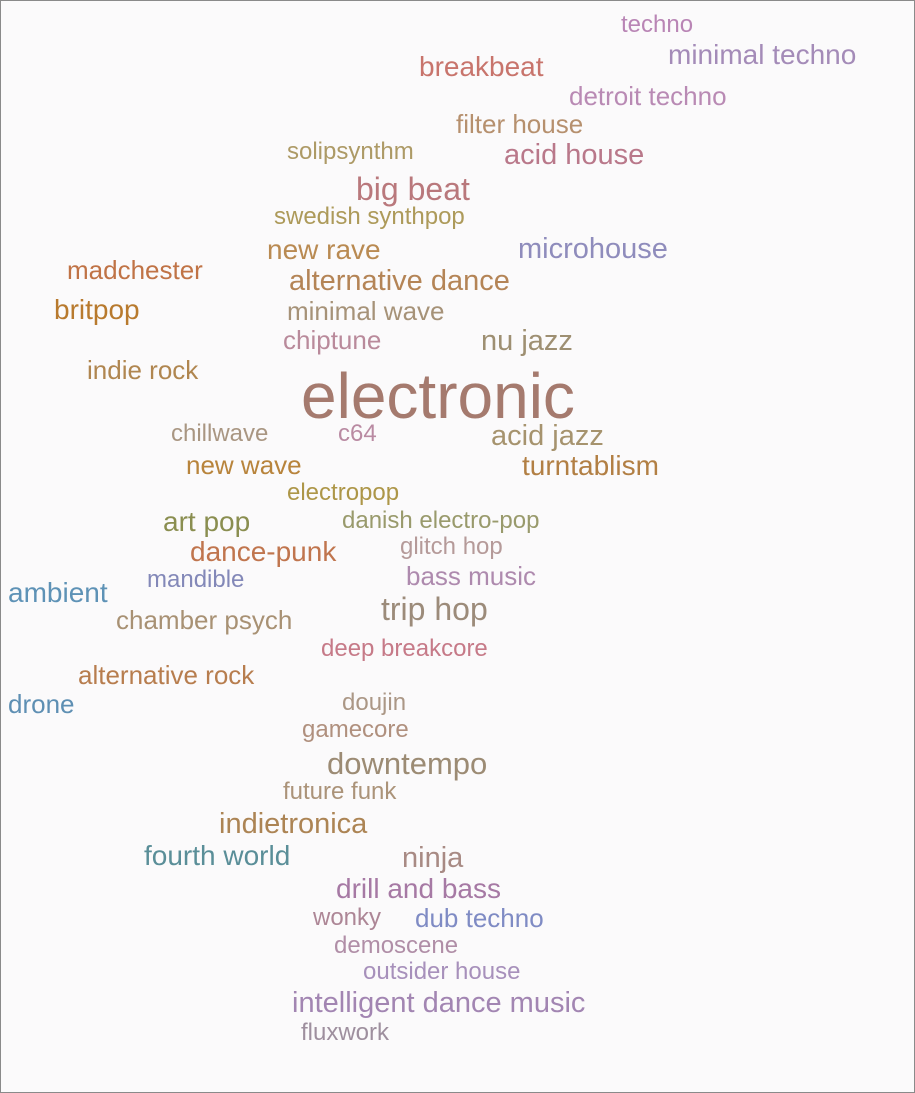  I want to click on word-danish-electro-pop: danish electro-pop, so click(441, 520).